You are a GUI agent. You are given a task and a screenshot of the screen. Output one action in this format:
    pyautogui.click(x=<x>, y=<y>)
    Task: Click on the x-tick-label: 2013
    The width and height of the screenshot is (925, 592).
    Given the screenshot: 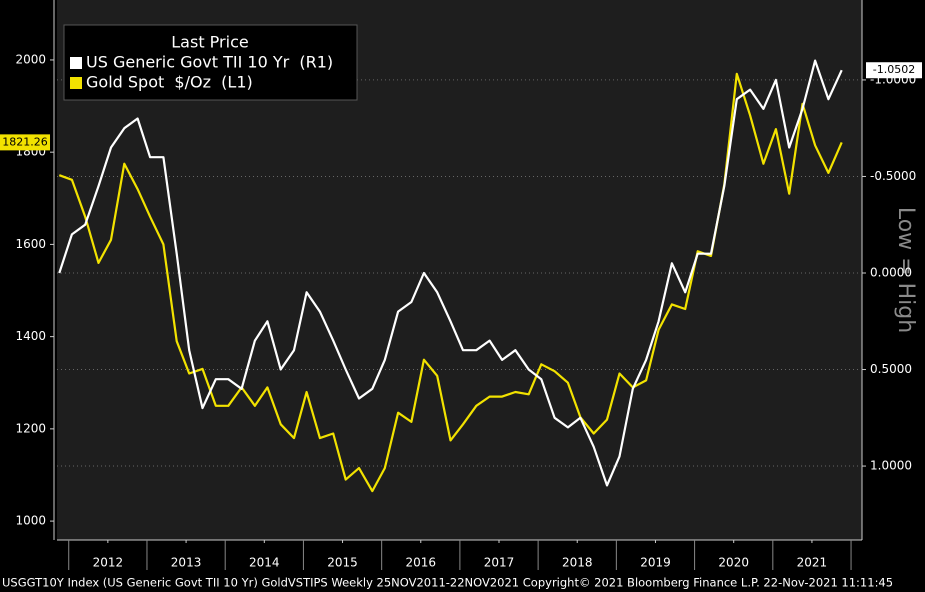 What is the action you would take?
    pyautogui.click(x=186, y=563)
    